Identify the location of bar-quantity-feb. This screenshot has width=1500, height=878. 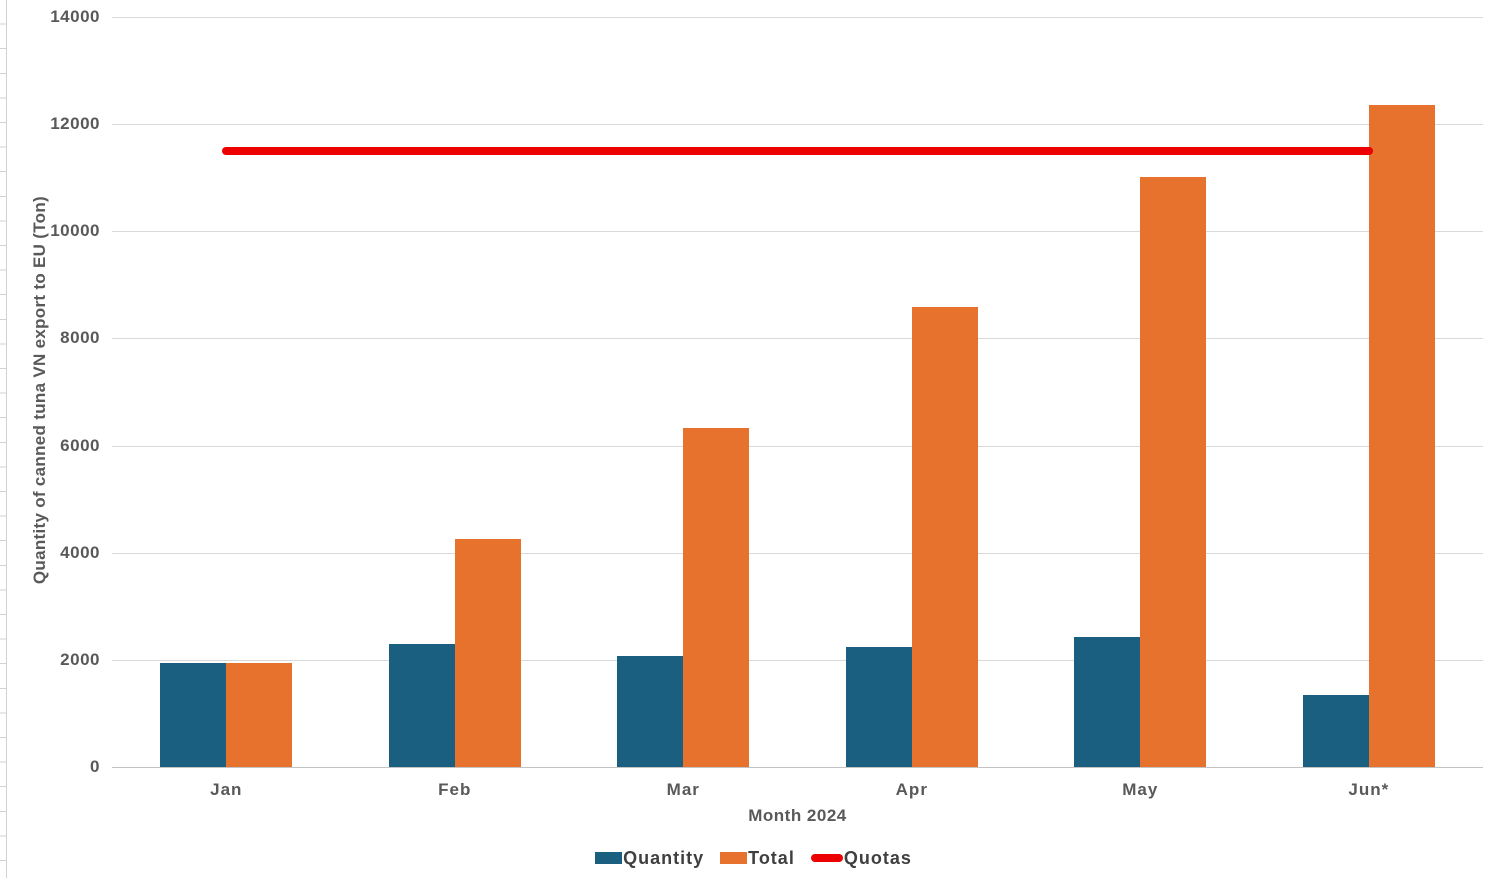
(421, 705).